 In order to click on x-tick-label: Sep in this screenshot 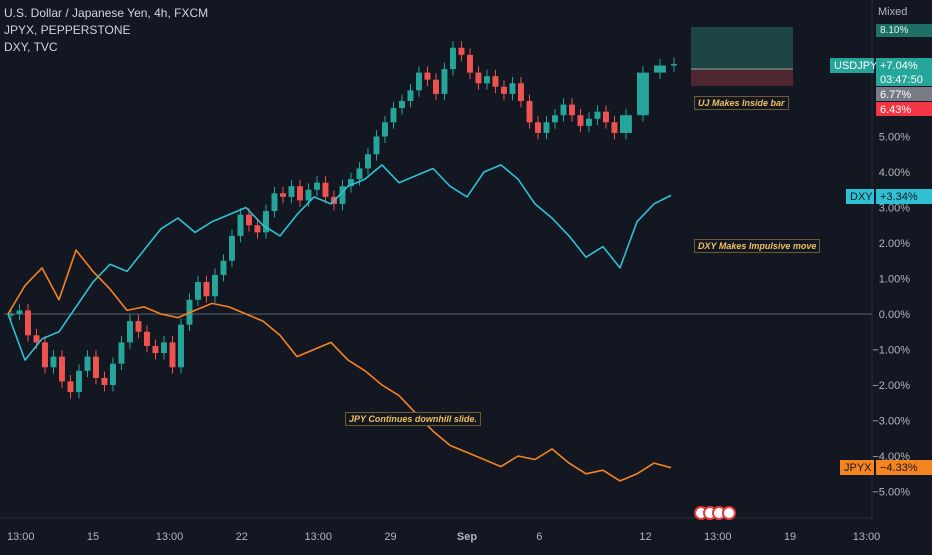, I will do `click(467, 537)`.